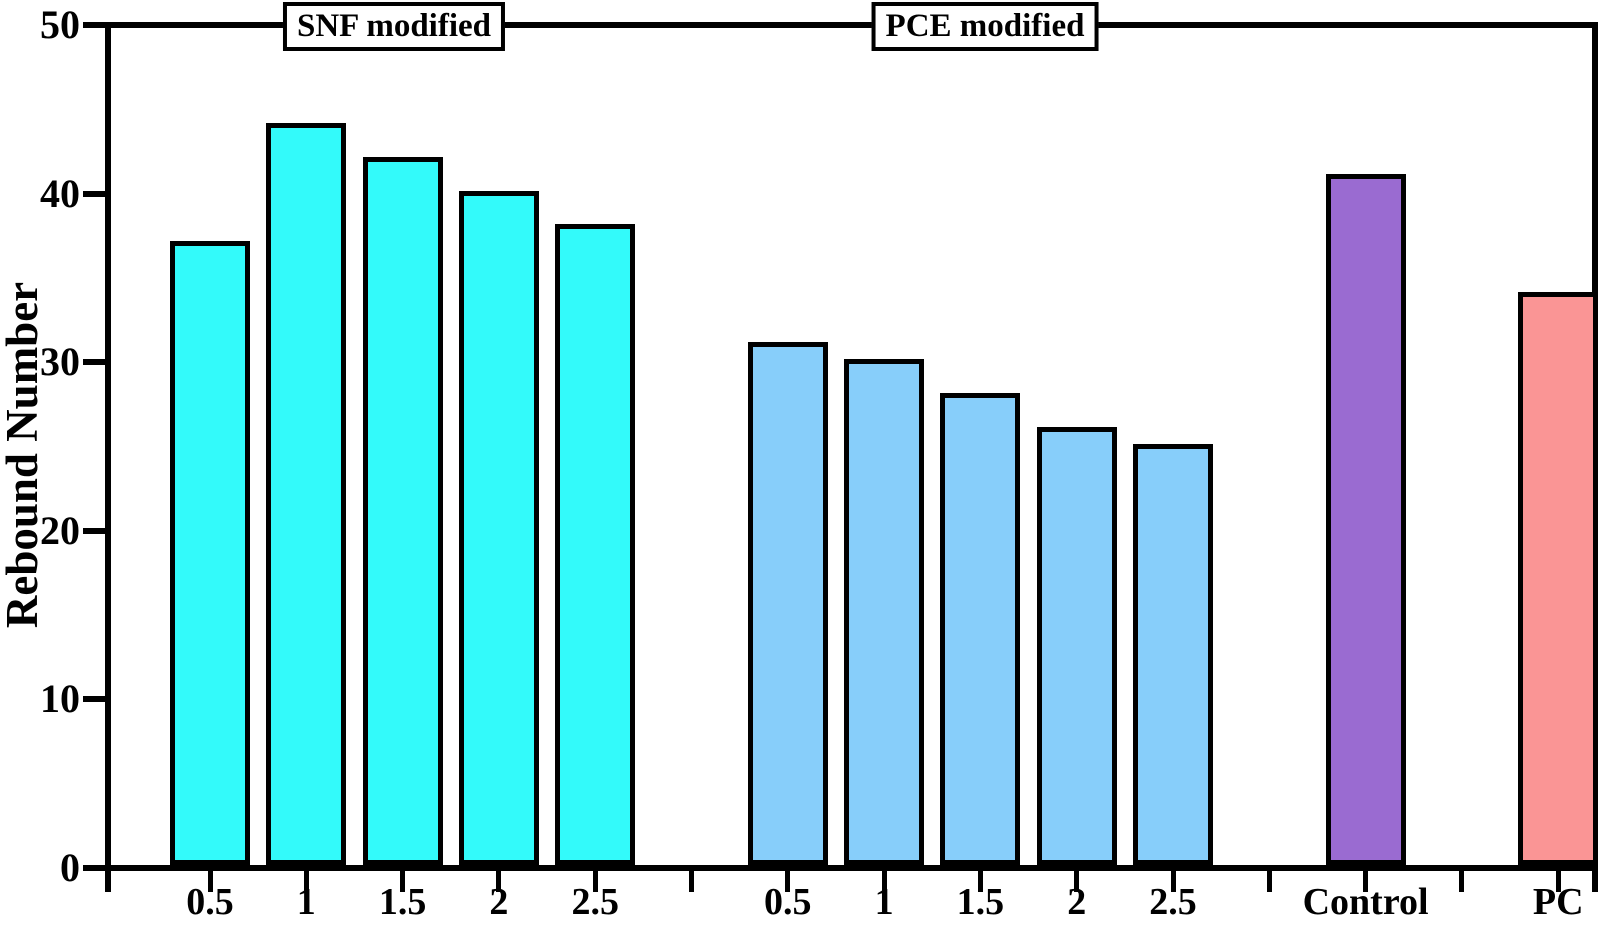 This screenshot has width=1603, height=927. What do you see at coordinates (787, 603) in the screenshot?
I see `bar-pce-modified-0.5` at bounding box center [787, 603].